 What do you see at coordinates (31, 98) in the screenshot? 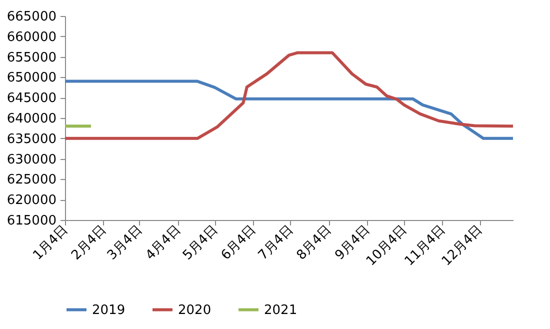
I see `y-tick-label: 645000` at bounding box center [31, 98].